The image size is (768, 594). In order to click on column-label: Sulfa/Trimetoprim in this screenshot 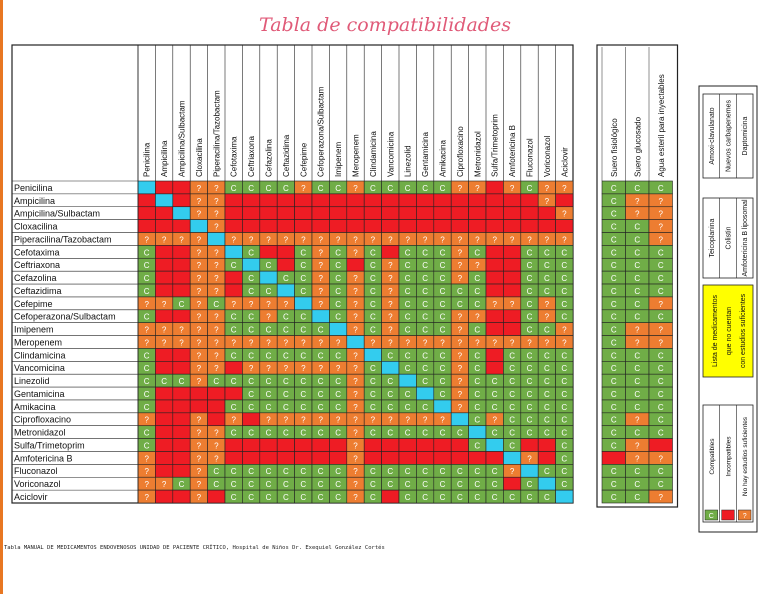, I will do `click(495, 145)`.